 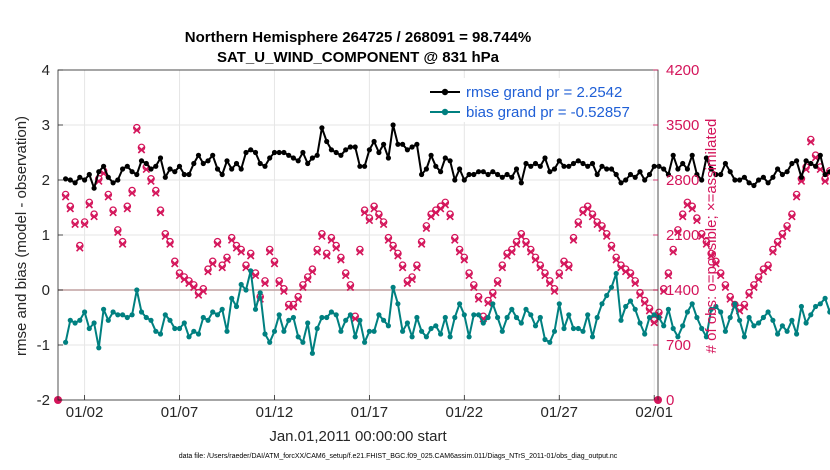 I want to click on y-right-tick-label: 3500, so click(x=682, y=125).